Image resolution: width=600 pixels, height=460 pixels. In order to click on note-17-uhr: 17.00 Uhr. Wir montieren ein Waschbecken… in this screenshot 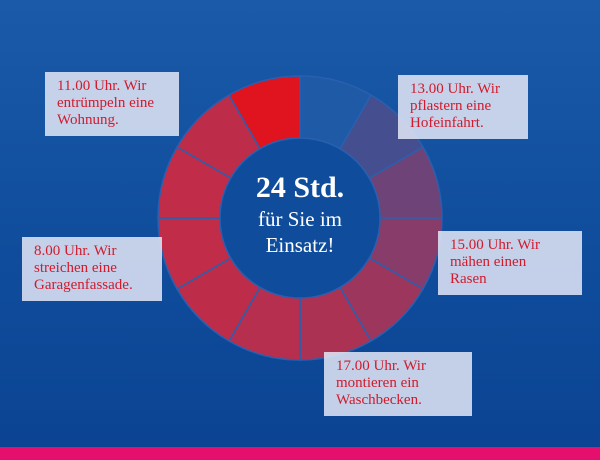, I will do `click(398, 384)`.